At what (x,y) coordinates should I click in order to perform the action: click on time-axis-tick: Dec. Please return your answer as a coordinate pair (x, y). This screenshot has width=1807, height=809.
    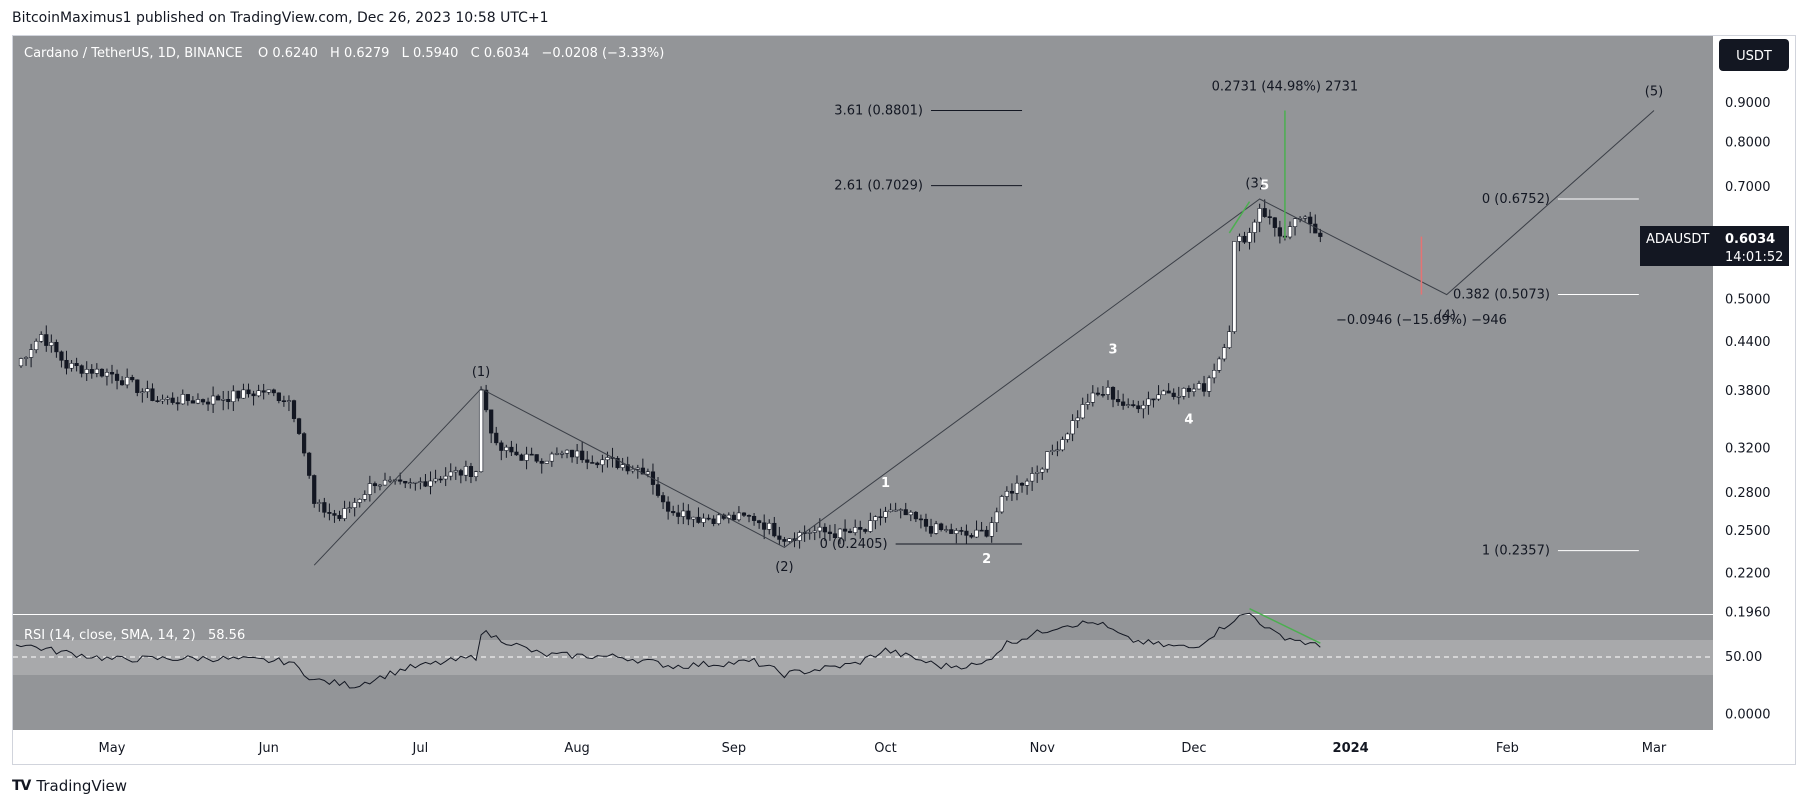
    Looking at the image, I should click on (1193, 748).